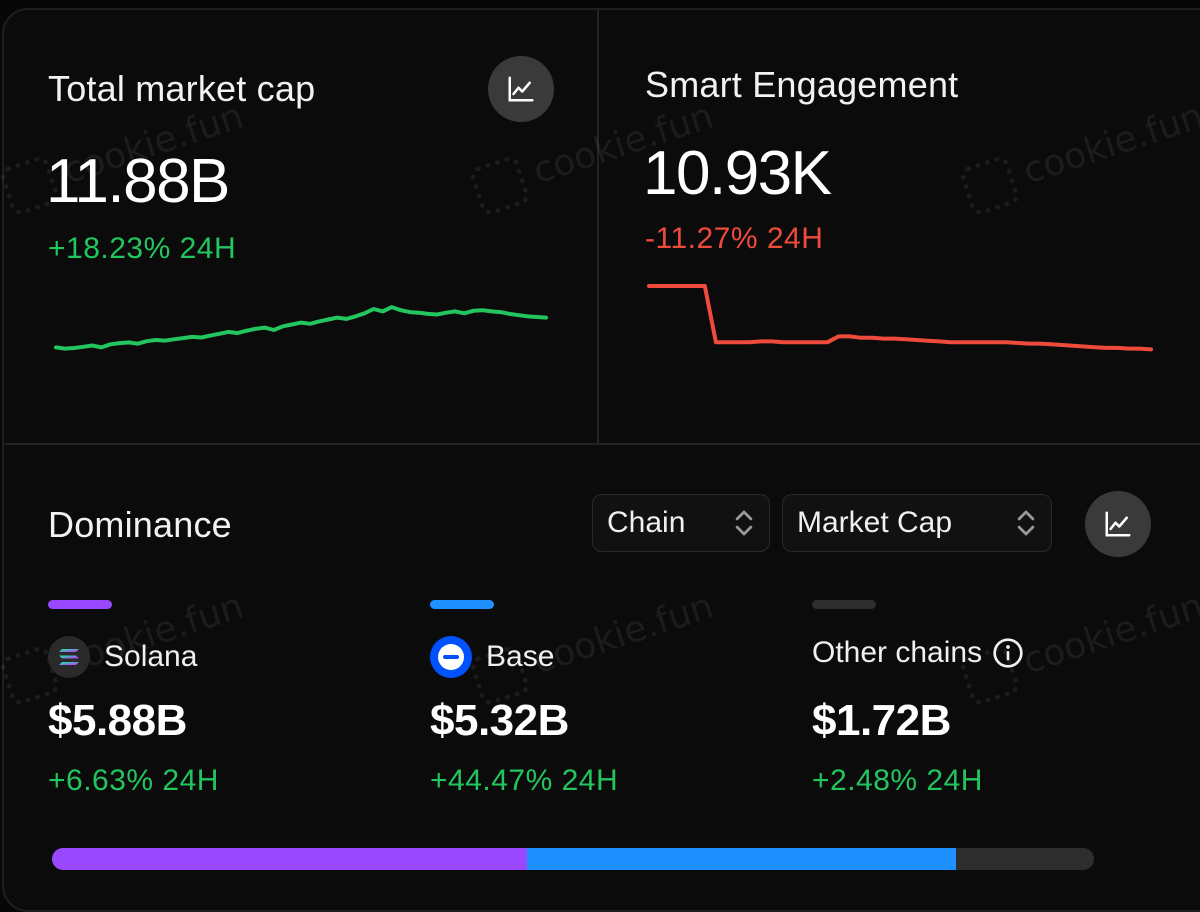 The height and width of the screenshot is (912, 1200). What do you see at coordinates (600, 698) in the screenshot?
I see `dominance-item-base: Base $5.32B +44.47% 24H` at bounding box center [600, 698].